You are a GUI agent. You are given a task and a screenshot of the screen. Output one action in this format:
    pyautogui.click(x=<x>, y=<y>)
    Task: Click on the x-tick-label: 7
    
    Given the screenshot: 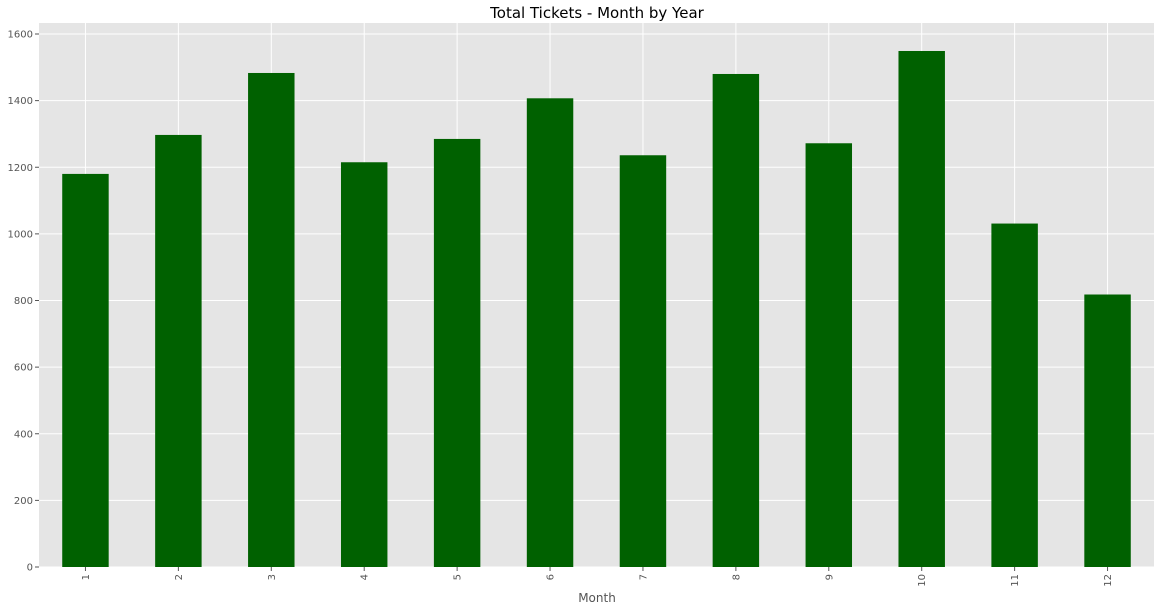 What is the action you would take?
    pyautogui.click(x=643, y=577)
    